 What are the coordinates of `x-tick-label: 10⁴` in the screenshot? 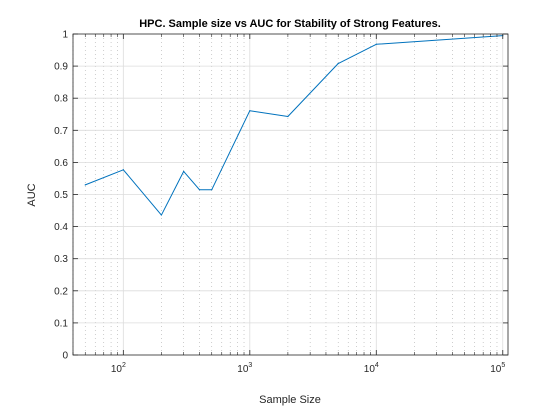 It's located at (371, 368).